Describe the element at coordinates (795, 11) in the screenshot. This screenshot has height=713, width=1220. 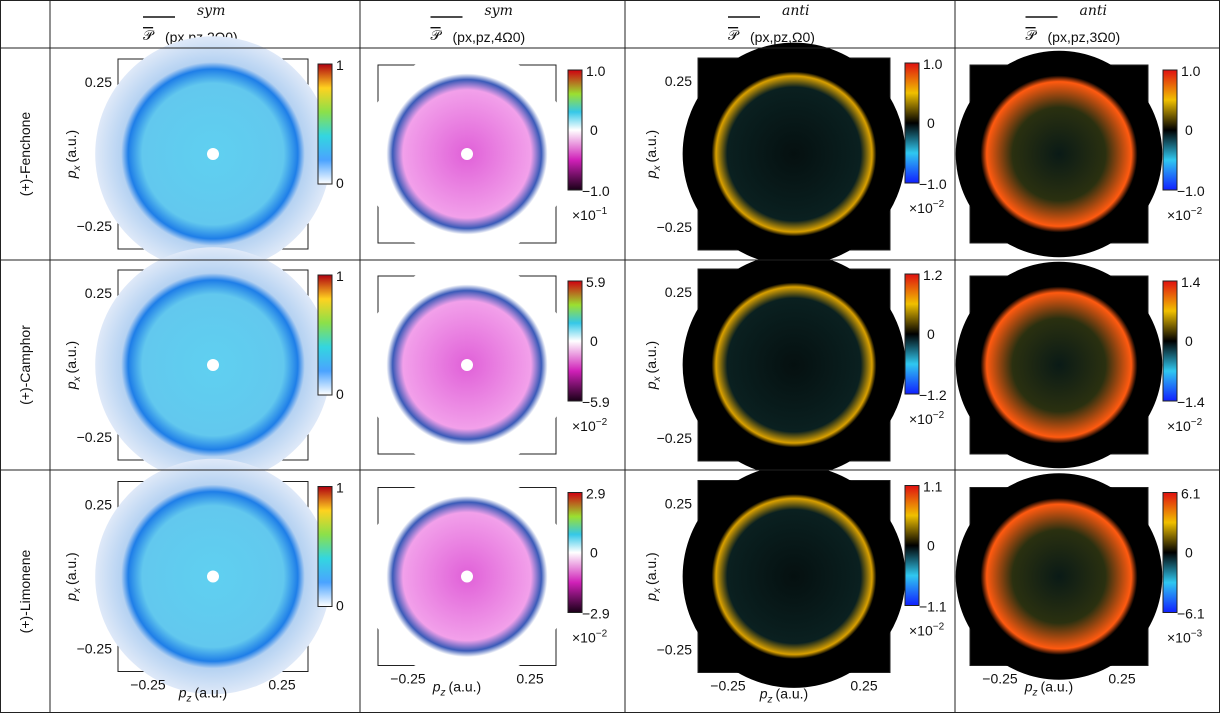
I see `header-superscript: anti` at that location.